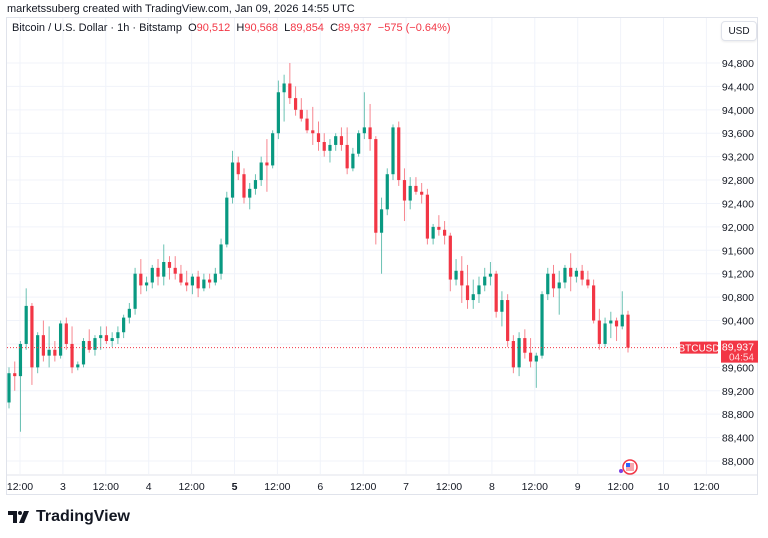  What do you see at coordinates (414, 28) in the screenshot?
I see `change-value: −575 (−0.64%)` at bounding box center [414, 28].